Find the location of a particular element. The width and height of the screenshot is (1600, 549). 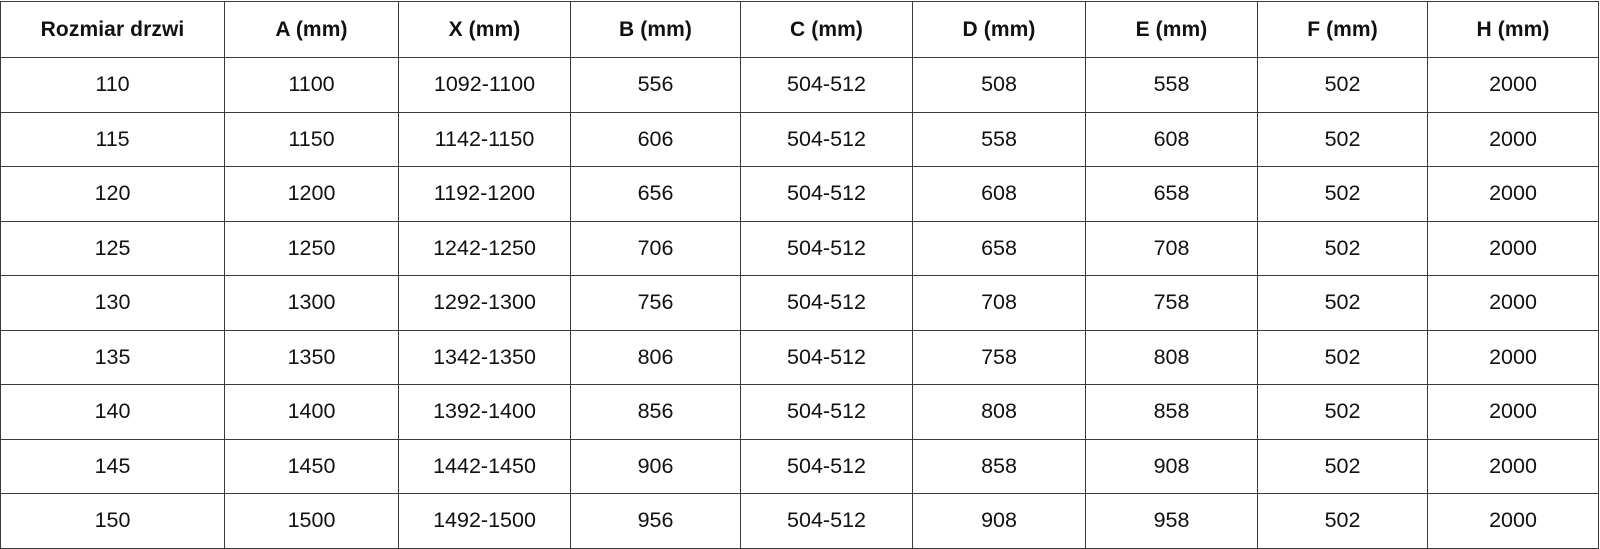

cell-x: 1292-1300 is located at coordinates (484, 303).